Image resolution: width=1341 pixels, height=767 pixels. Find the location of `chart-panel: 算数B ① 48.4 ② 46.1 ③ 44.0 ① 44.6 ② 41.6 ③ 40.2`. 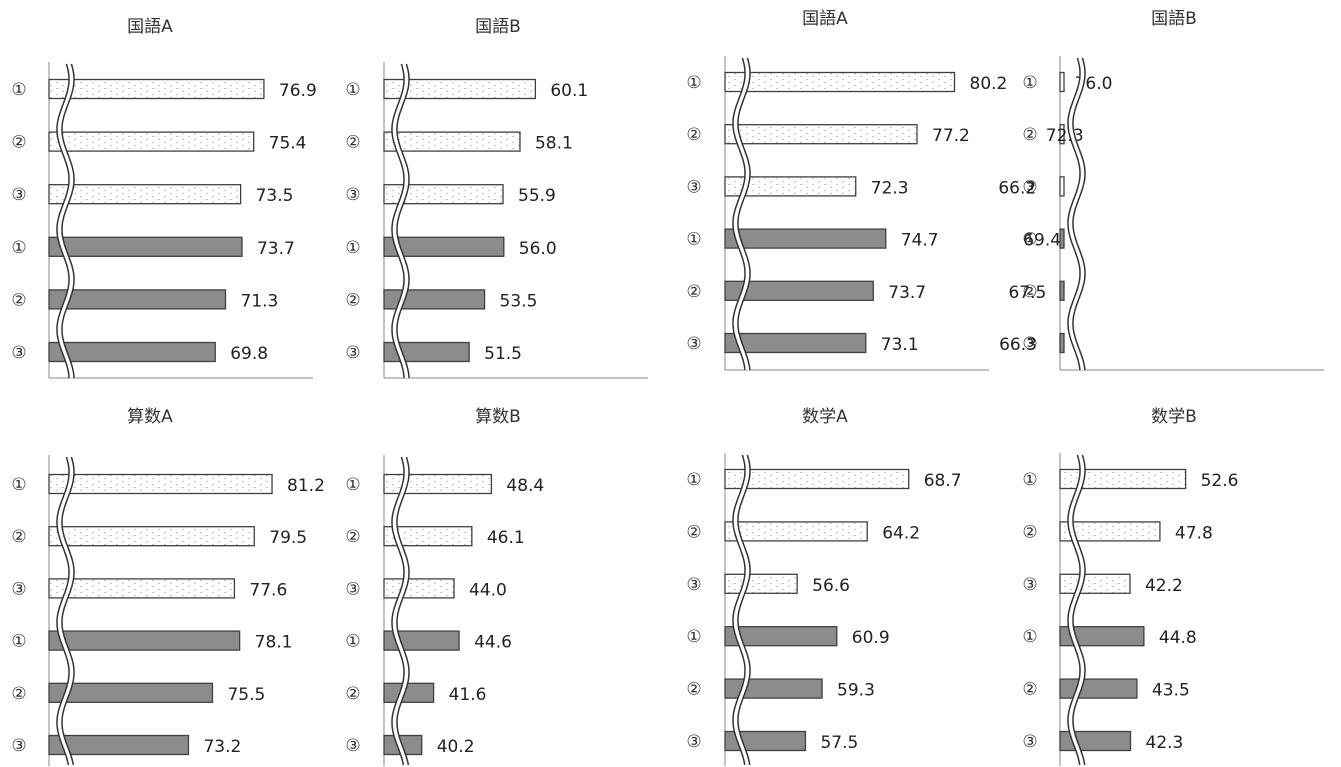

chart-panel: 算数B ① 48.4 ② 46.1 ③ 44.0 ① 44.6 ② 41.6 ③ 40.2 is located at coordinates (444, 586).